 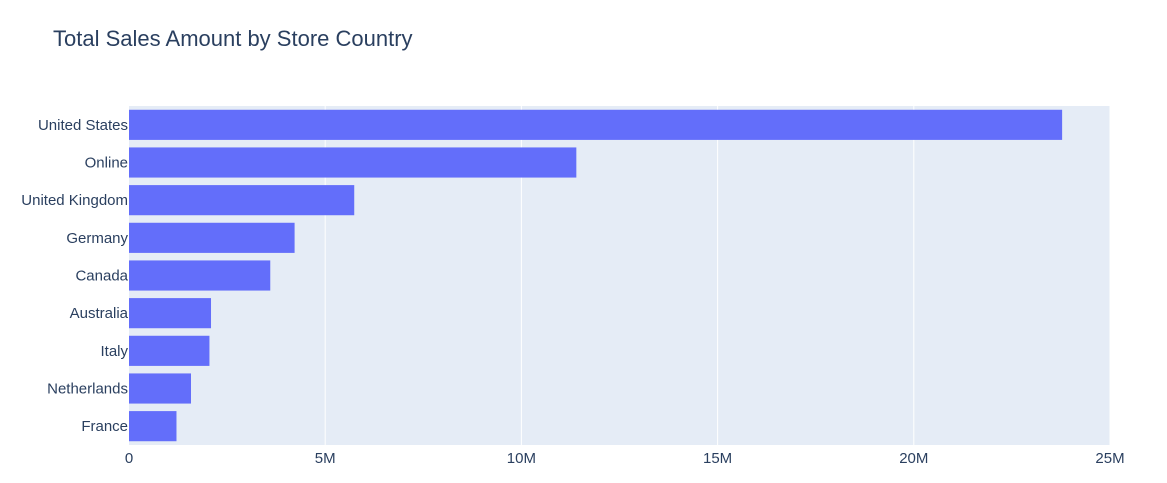 I want to click on bar-germany, so click(x=212, y=237).